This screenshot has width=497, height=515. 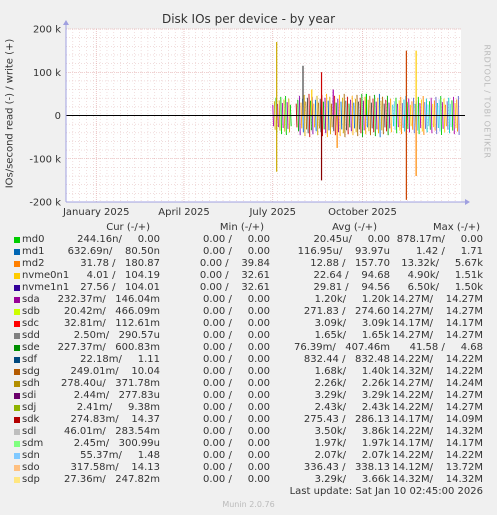 What do you see at coordinates (437, 455) in the screenshot?
I see `legend-max: 14.22M/ 14.22M` at bounding box center [437, 455].